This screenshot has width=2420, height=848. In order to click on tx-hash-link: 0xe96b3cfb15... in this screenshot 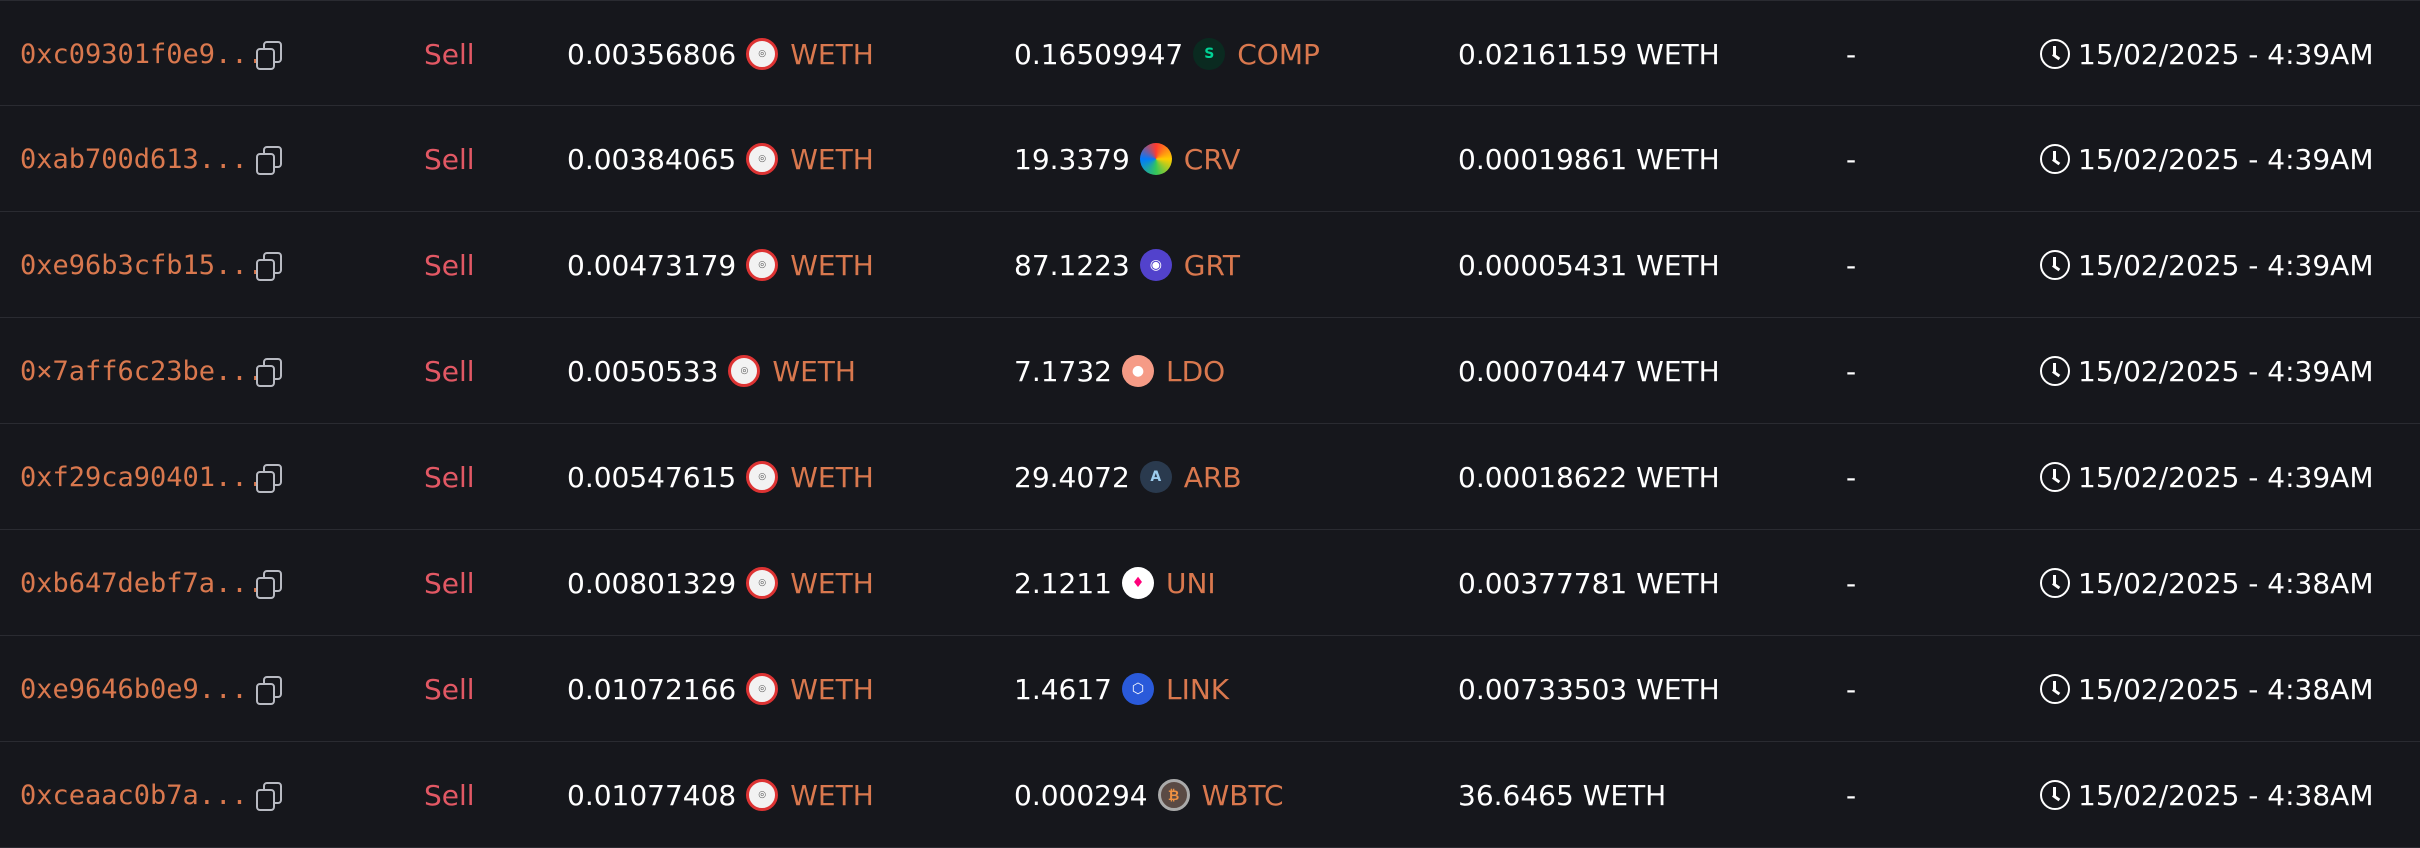, I will do `click(142, 265)`.